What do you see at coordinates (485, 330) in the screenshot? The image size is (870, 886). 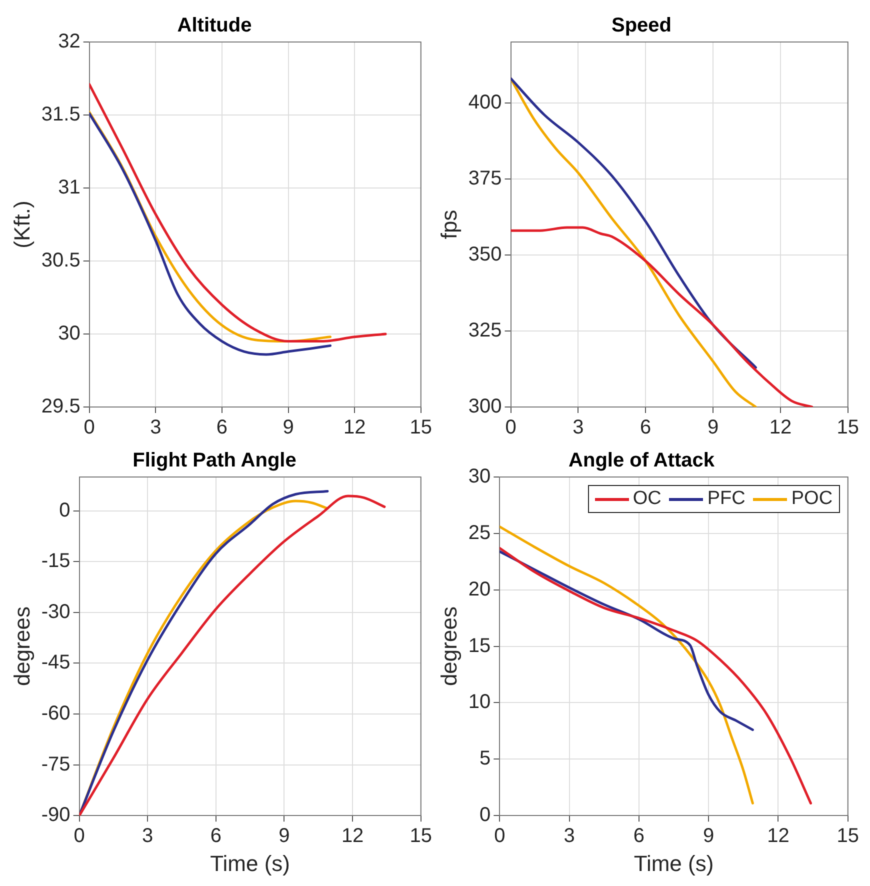 I see `y-tick-label: 325` at bounding box center [485, 330].